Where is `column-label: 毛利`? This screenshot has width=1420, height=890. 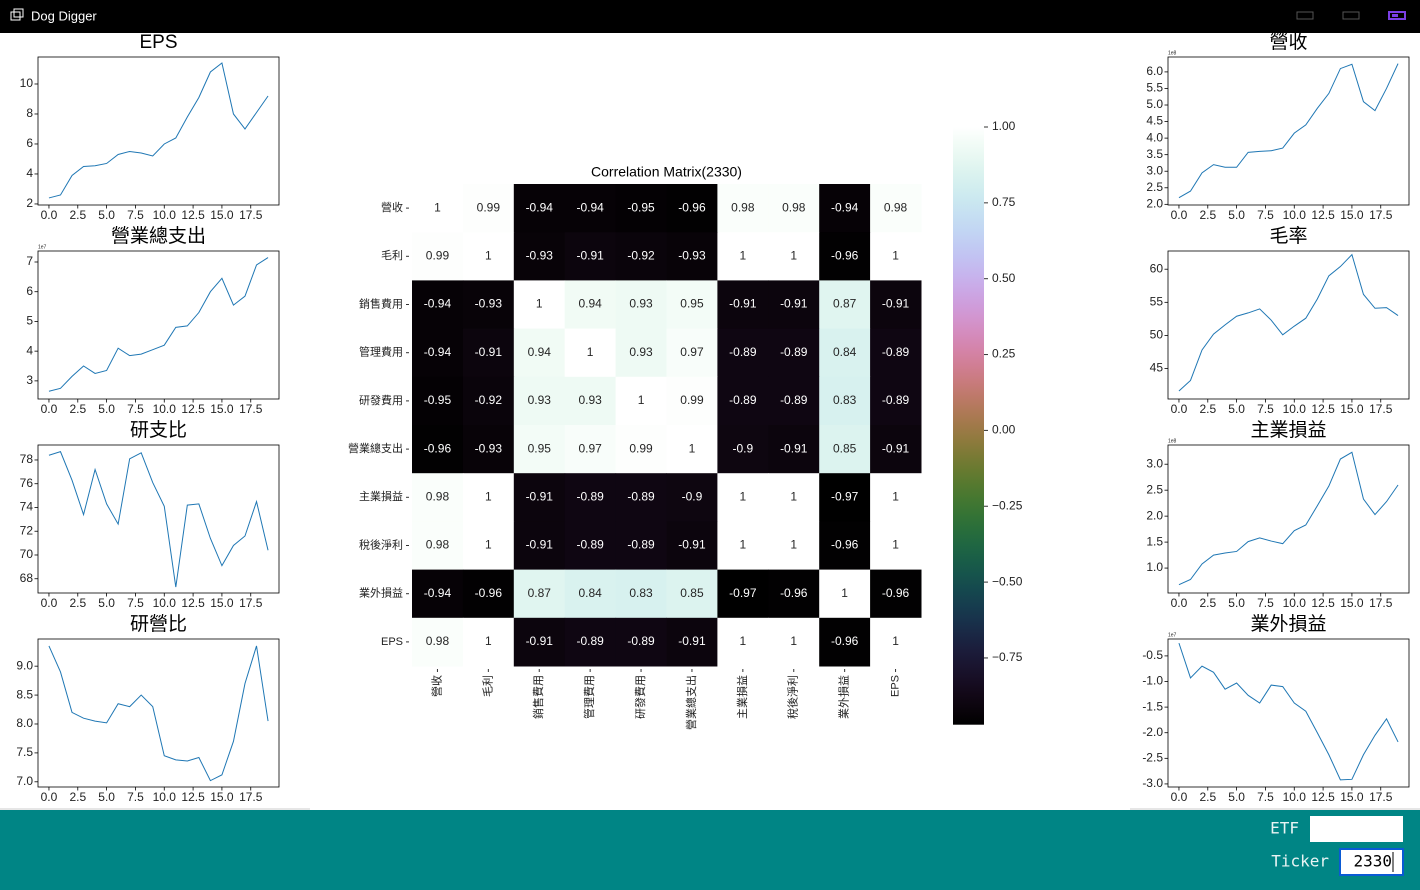
column-label: 毛利 is located at coordinates (487, 686).